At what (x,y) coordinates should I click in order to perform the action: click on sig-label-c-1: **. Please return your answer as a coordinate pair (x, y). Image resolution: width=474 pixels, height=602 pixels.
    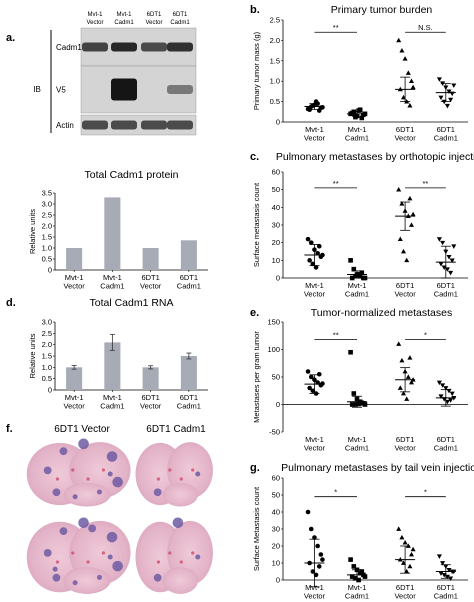
    Looking at the image, I should click on (426, 183).